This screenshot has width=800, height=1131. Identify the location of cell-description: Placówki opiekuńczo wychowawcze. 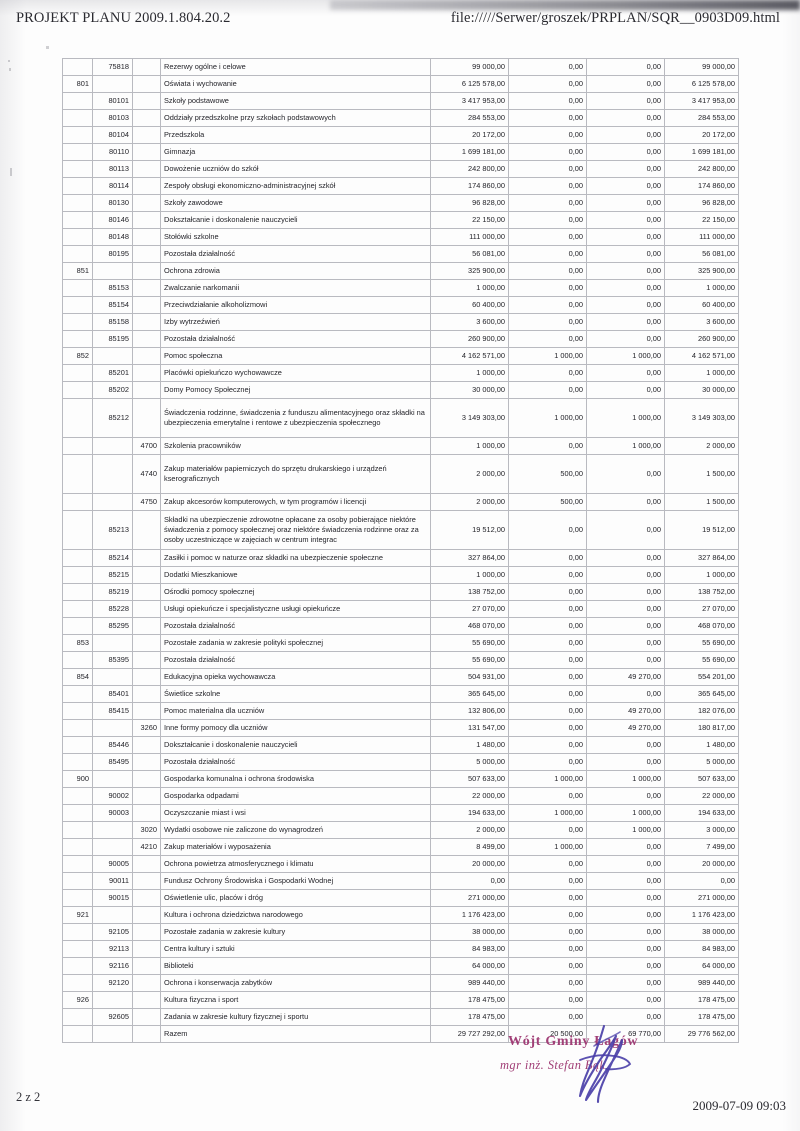
(295, 373).